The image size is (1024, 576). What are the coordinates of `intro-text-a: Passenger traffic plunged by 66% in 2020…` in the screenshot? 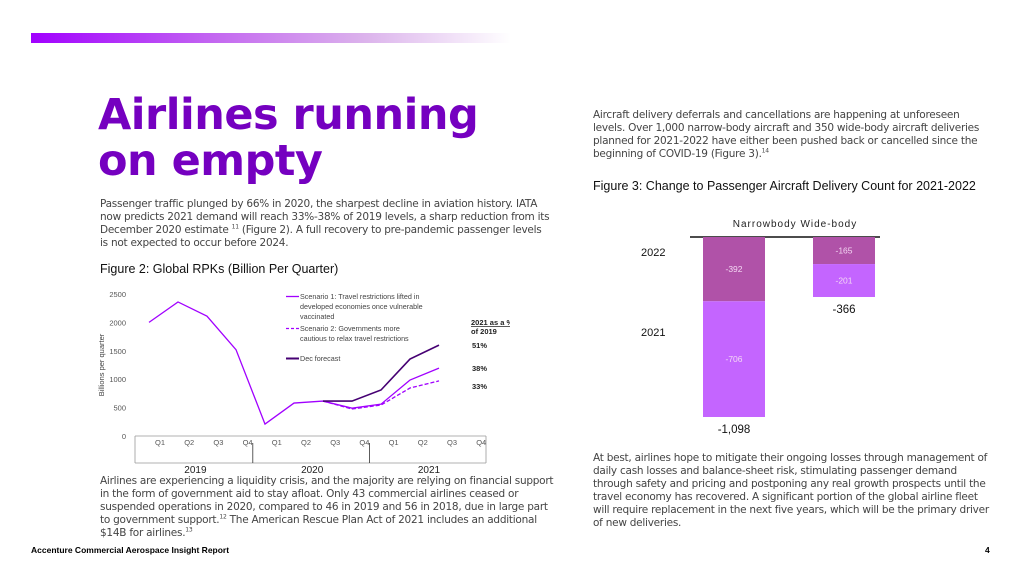 It's located at (325, 217).